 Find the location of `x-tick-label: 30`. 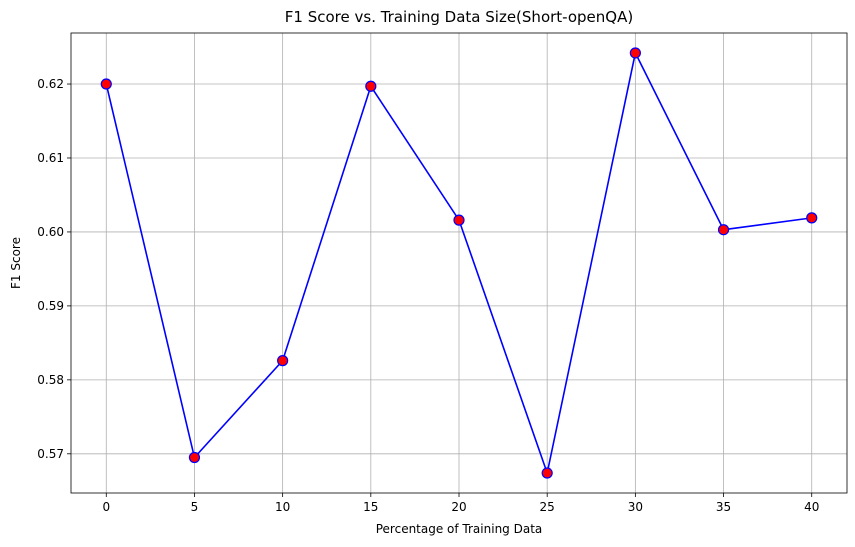

x-tick-label: 30 is located at coordinates (635, 507).